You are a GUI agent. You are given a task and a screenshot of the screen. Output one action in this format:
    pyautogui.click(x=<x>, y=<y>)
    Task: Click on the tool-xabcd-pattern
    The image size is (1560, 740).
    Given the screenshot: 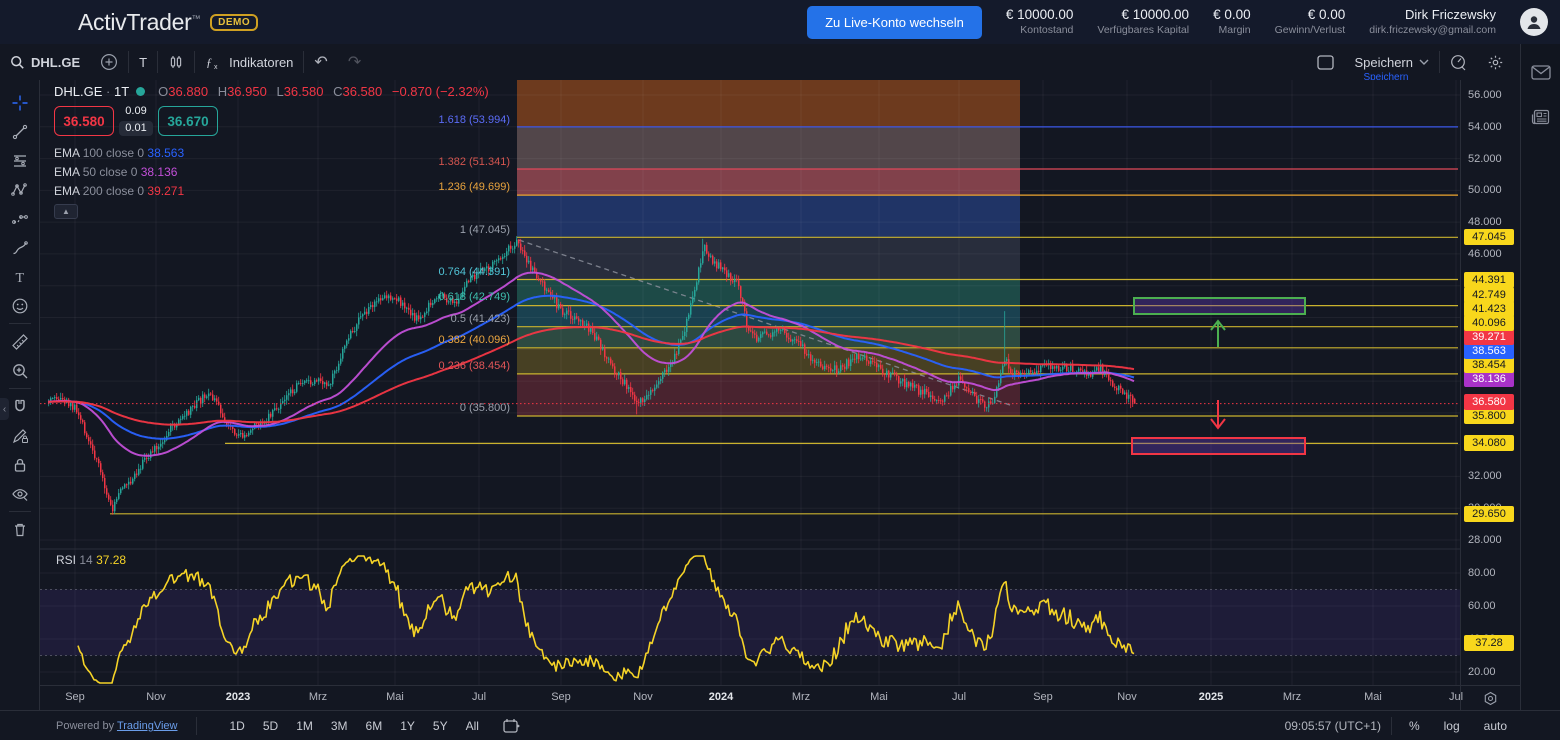 What is the action you would take?
    pyautogui.click(x=20, y=189)
    